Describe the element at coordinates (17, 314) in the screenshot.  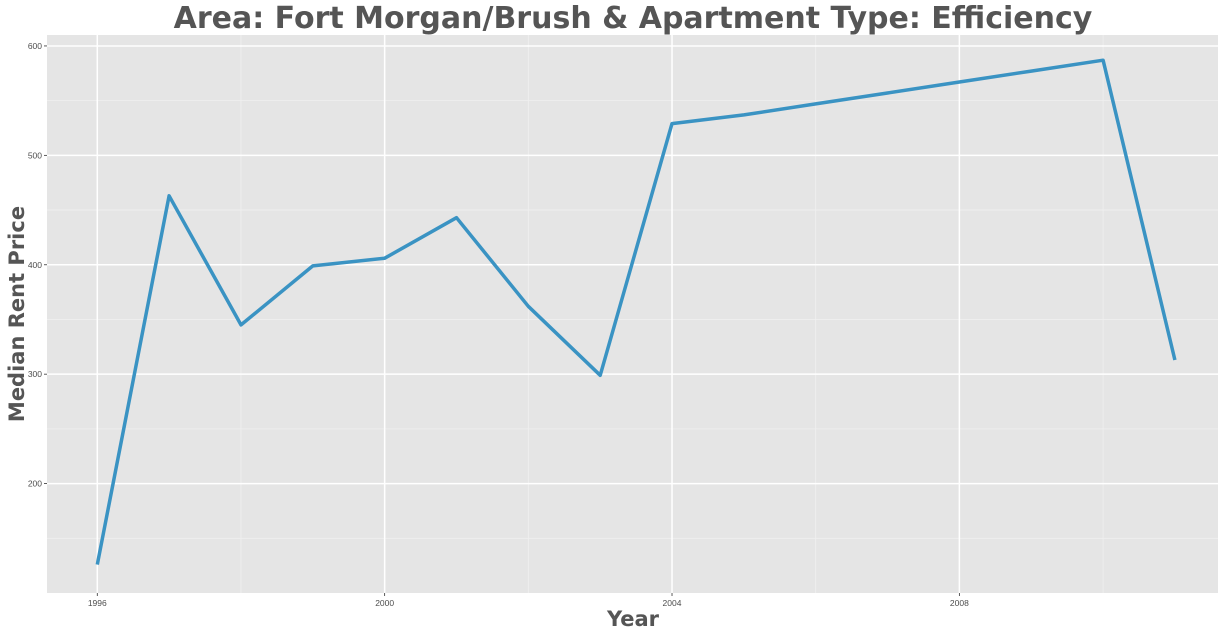
I see `y-axis-title: Median Rent Price` at that location.